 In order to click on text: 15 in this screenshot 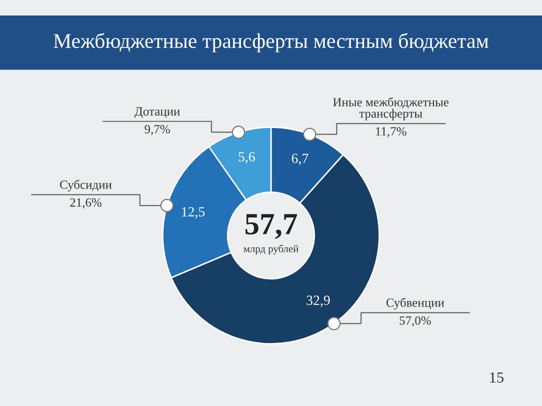, I will do `click(497, 377)`.